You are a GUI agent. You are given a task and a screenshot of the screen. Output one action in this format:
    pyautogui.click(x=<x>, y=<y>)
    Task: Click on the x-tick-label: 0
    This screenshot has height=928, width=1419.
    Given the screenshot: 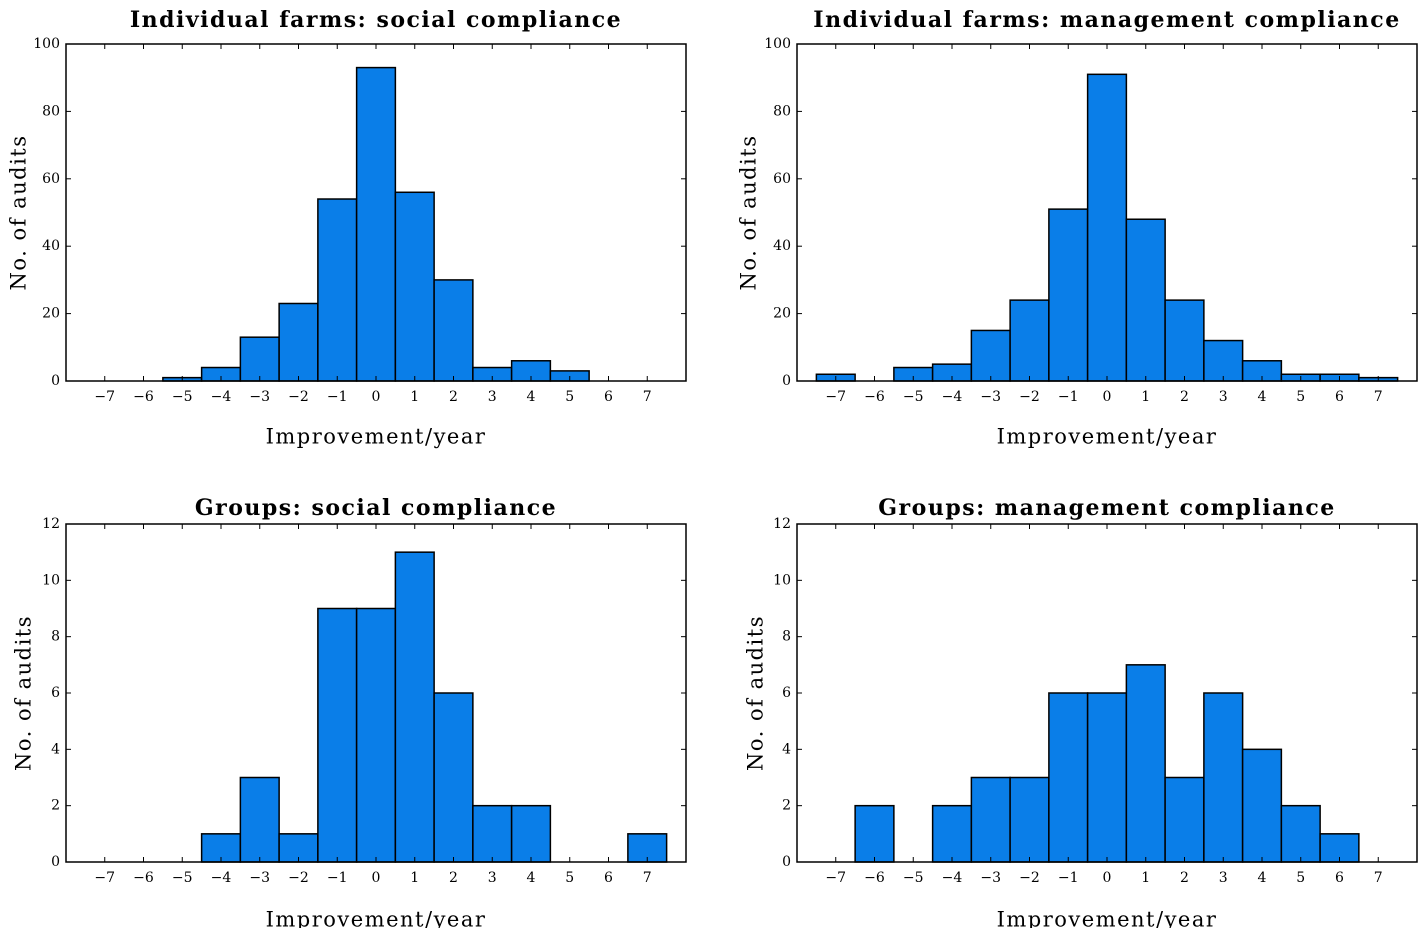 What is the action you would take?
    pyautogui.click(x=376, y=397)
    